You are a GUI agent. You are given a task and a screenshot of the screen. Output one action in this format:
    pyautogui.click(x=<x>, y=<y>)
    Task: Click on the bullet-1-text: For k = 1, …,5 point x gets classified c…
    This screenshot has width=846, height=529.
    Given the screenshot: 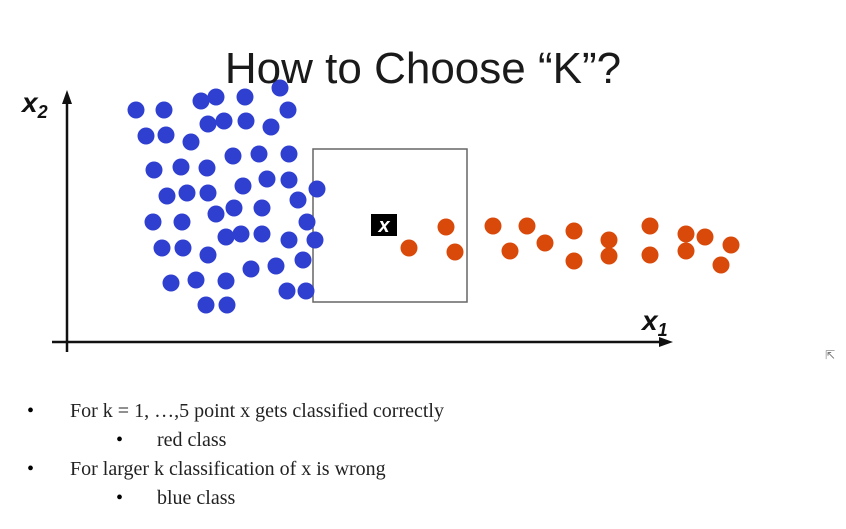 What is the action you would take?
    pyautogui.click(x=257, y=411)
    